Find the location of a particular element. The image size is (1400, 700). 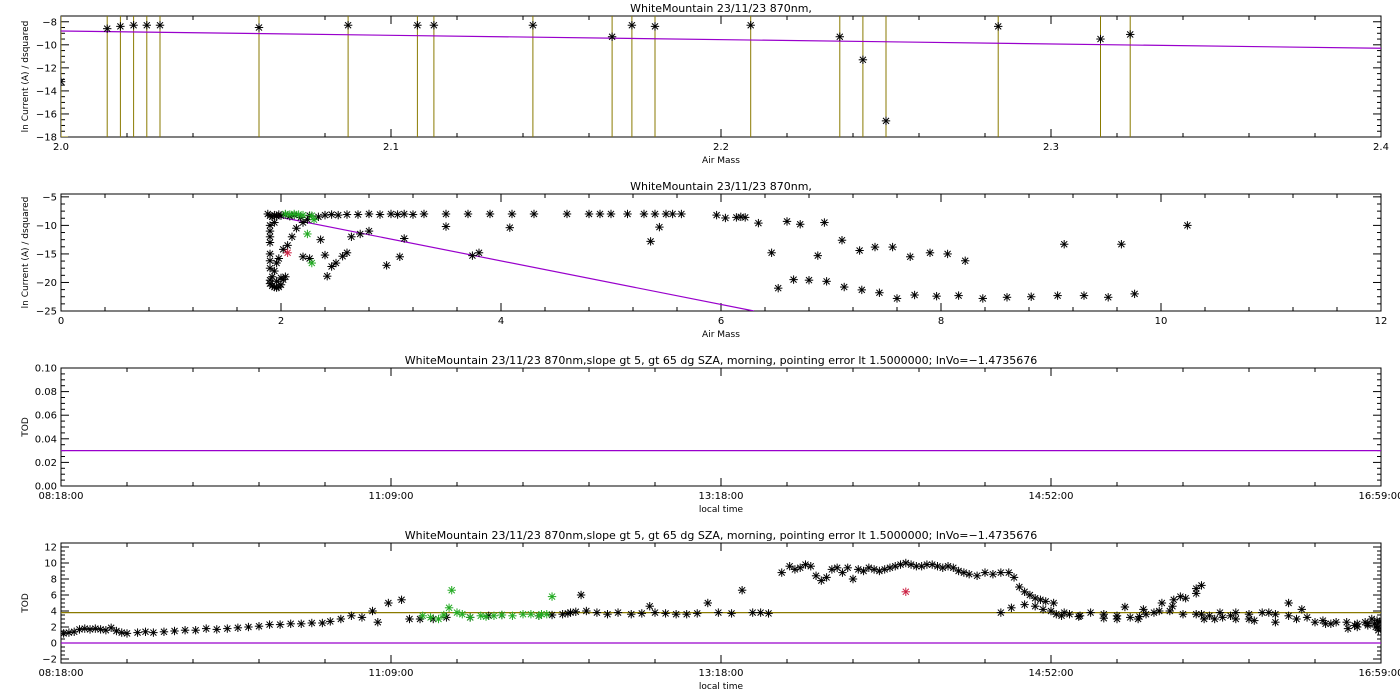

x-tick-label: 13:18:00 is located at coordinates (721, 673).